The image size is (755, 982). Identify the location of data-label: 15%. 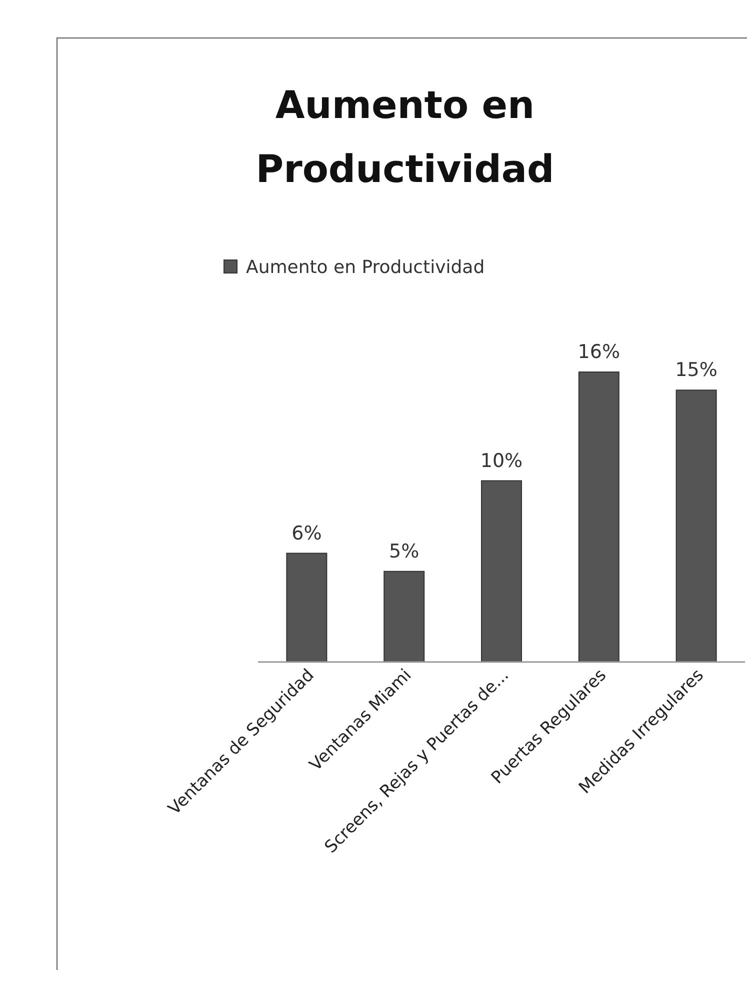
(696, 370).